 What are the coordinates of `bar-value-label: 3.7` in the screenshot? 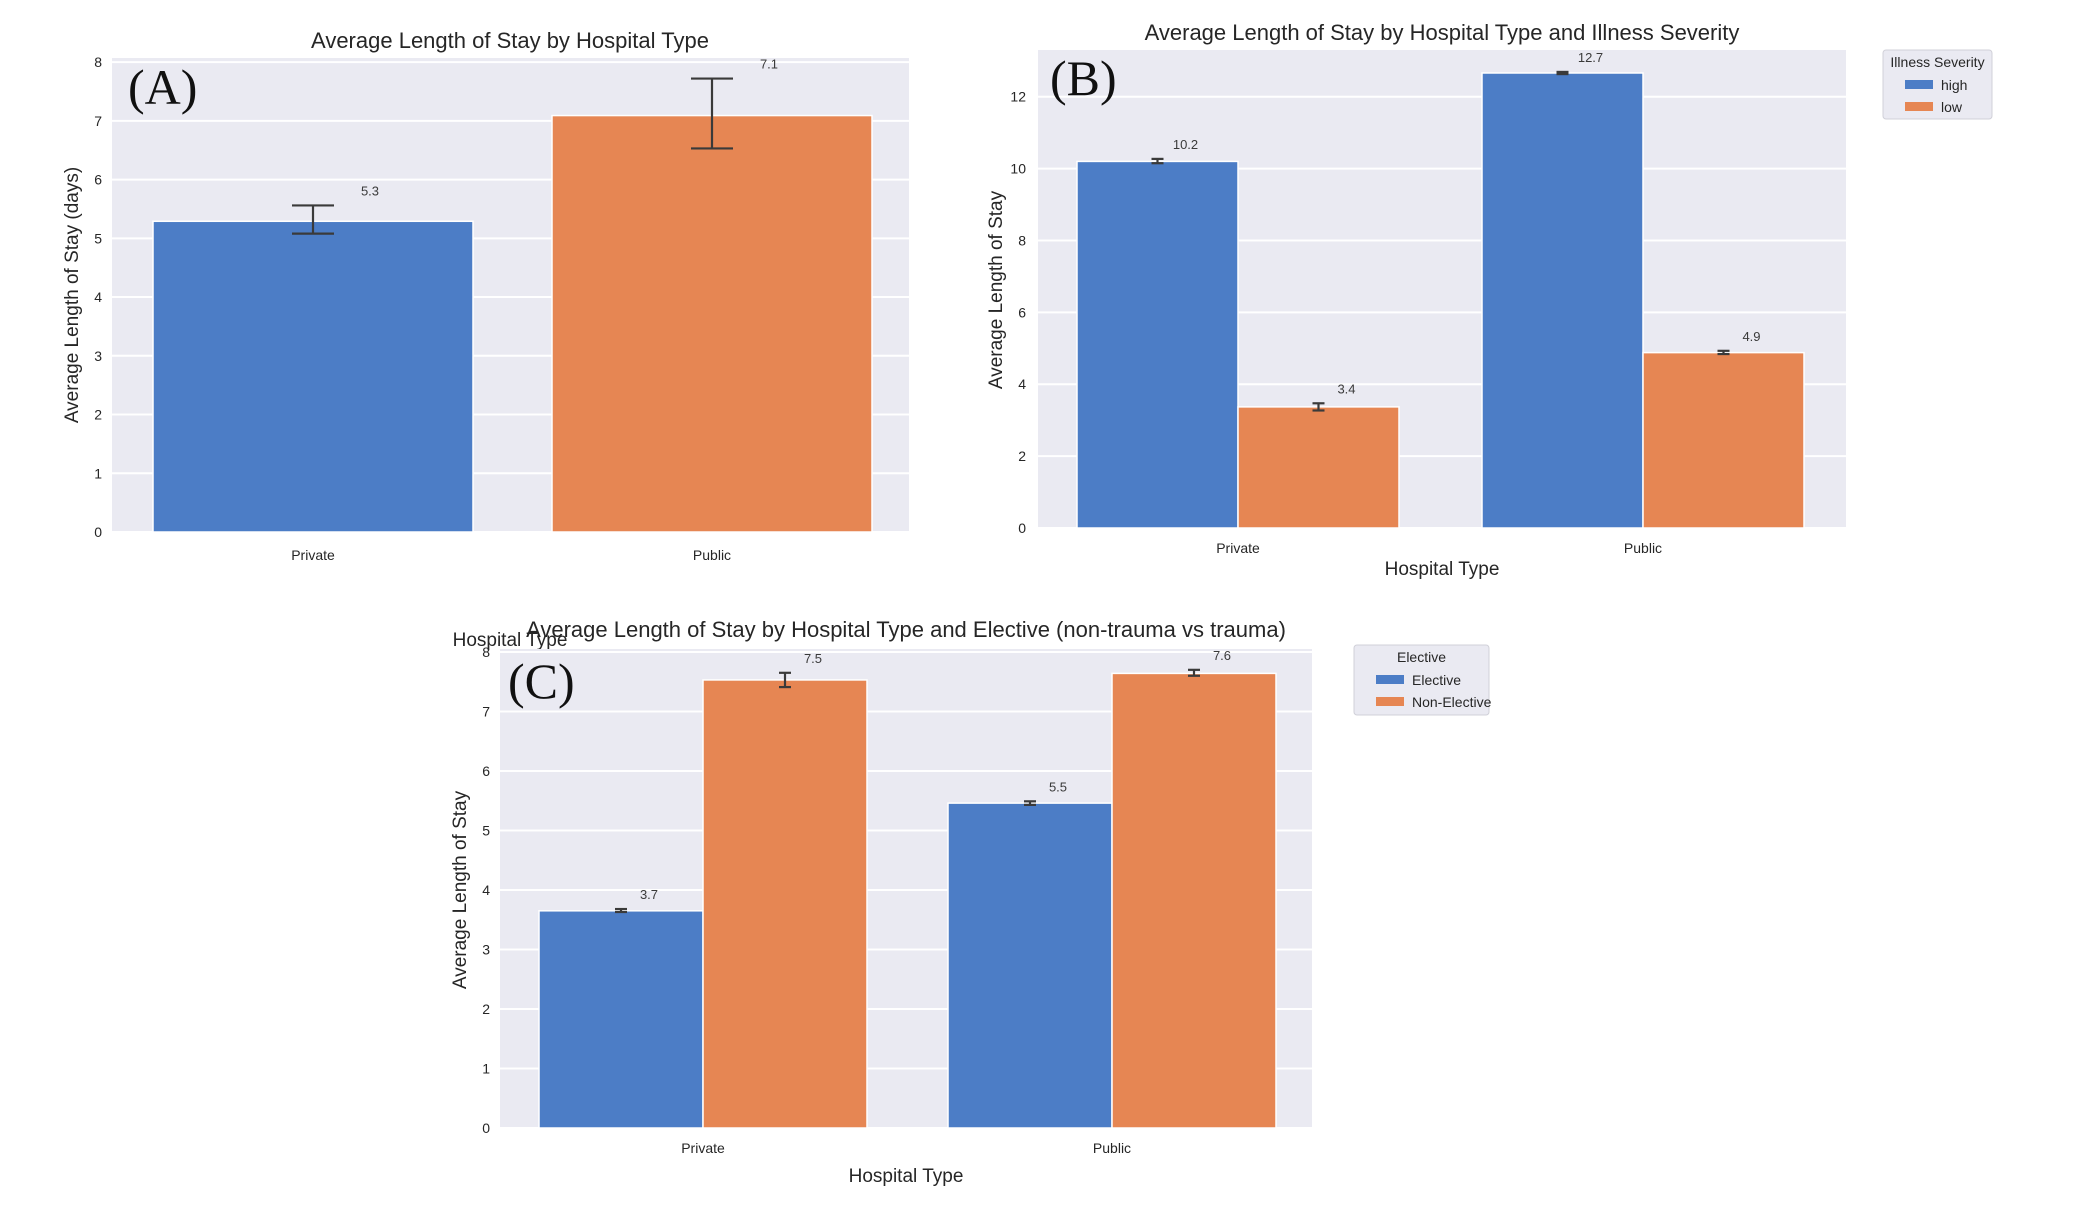 It's located at (649, 894).